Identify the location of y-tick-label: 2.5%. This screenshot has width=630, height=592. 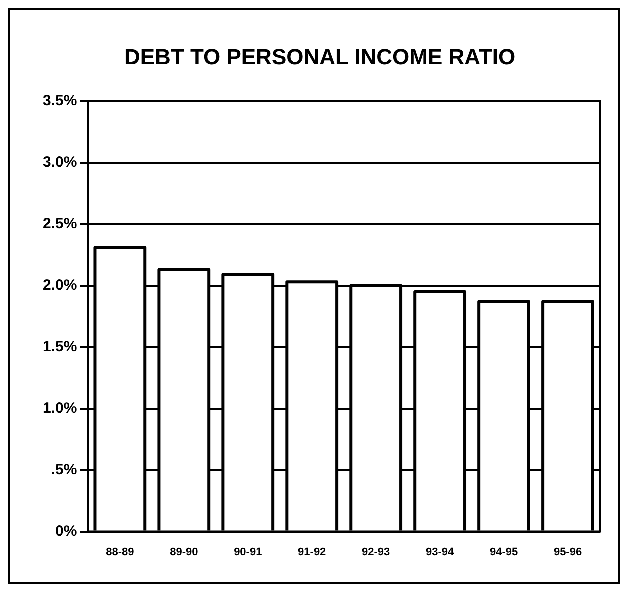
(60, 224).